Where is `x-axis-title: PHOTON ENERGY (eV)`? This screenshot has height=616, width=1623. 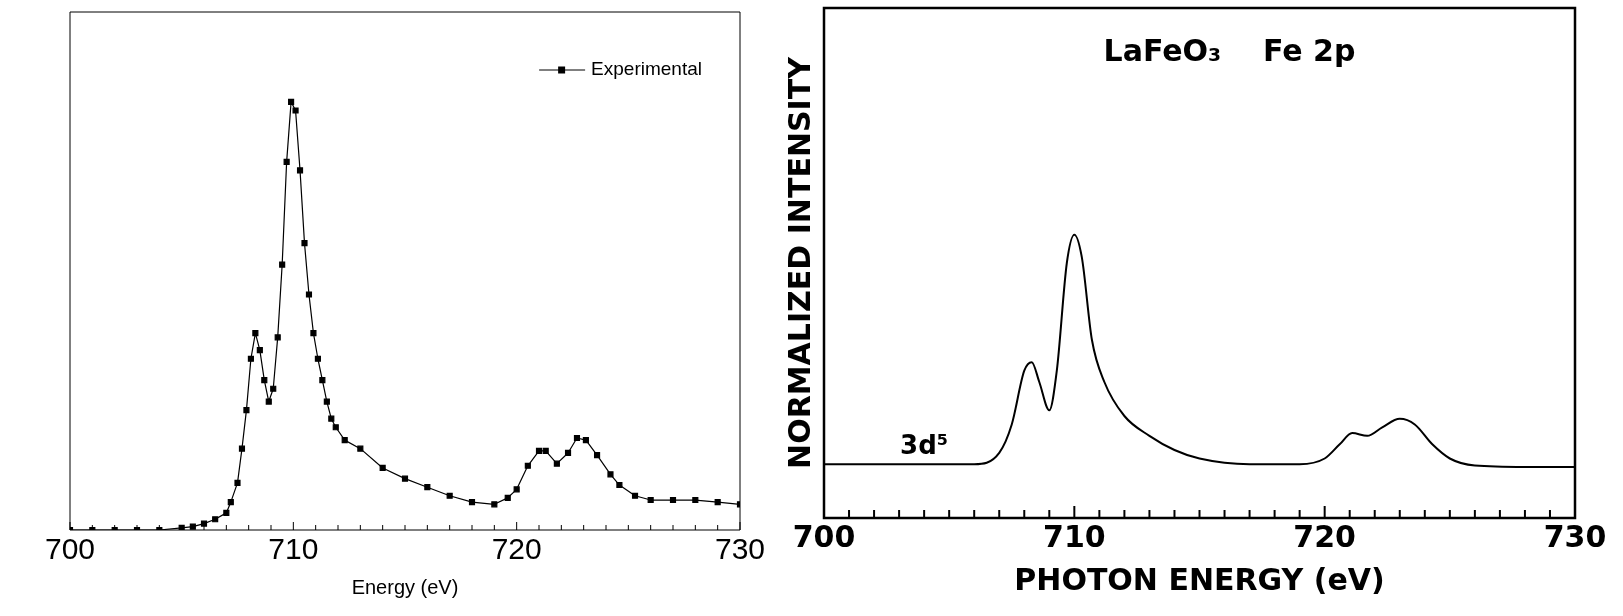
x-axis-title: PHOTON ENERGY (eV) is located at coordinates (1199, 579).